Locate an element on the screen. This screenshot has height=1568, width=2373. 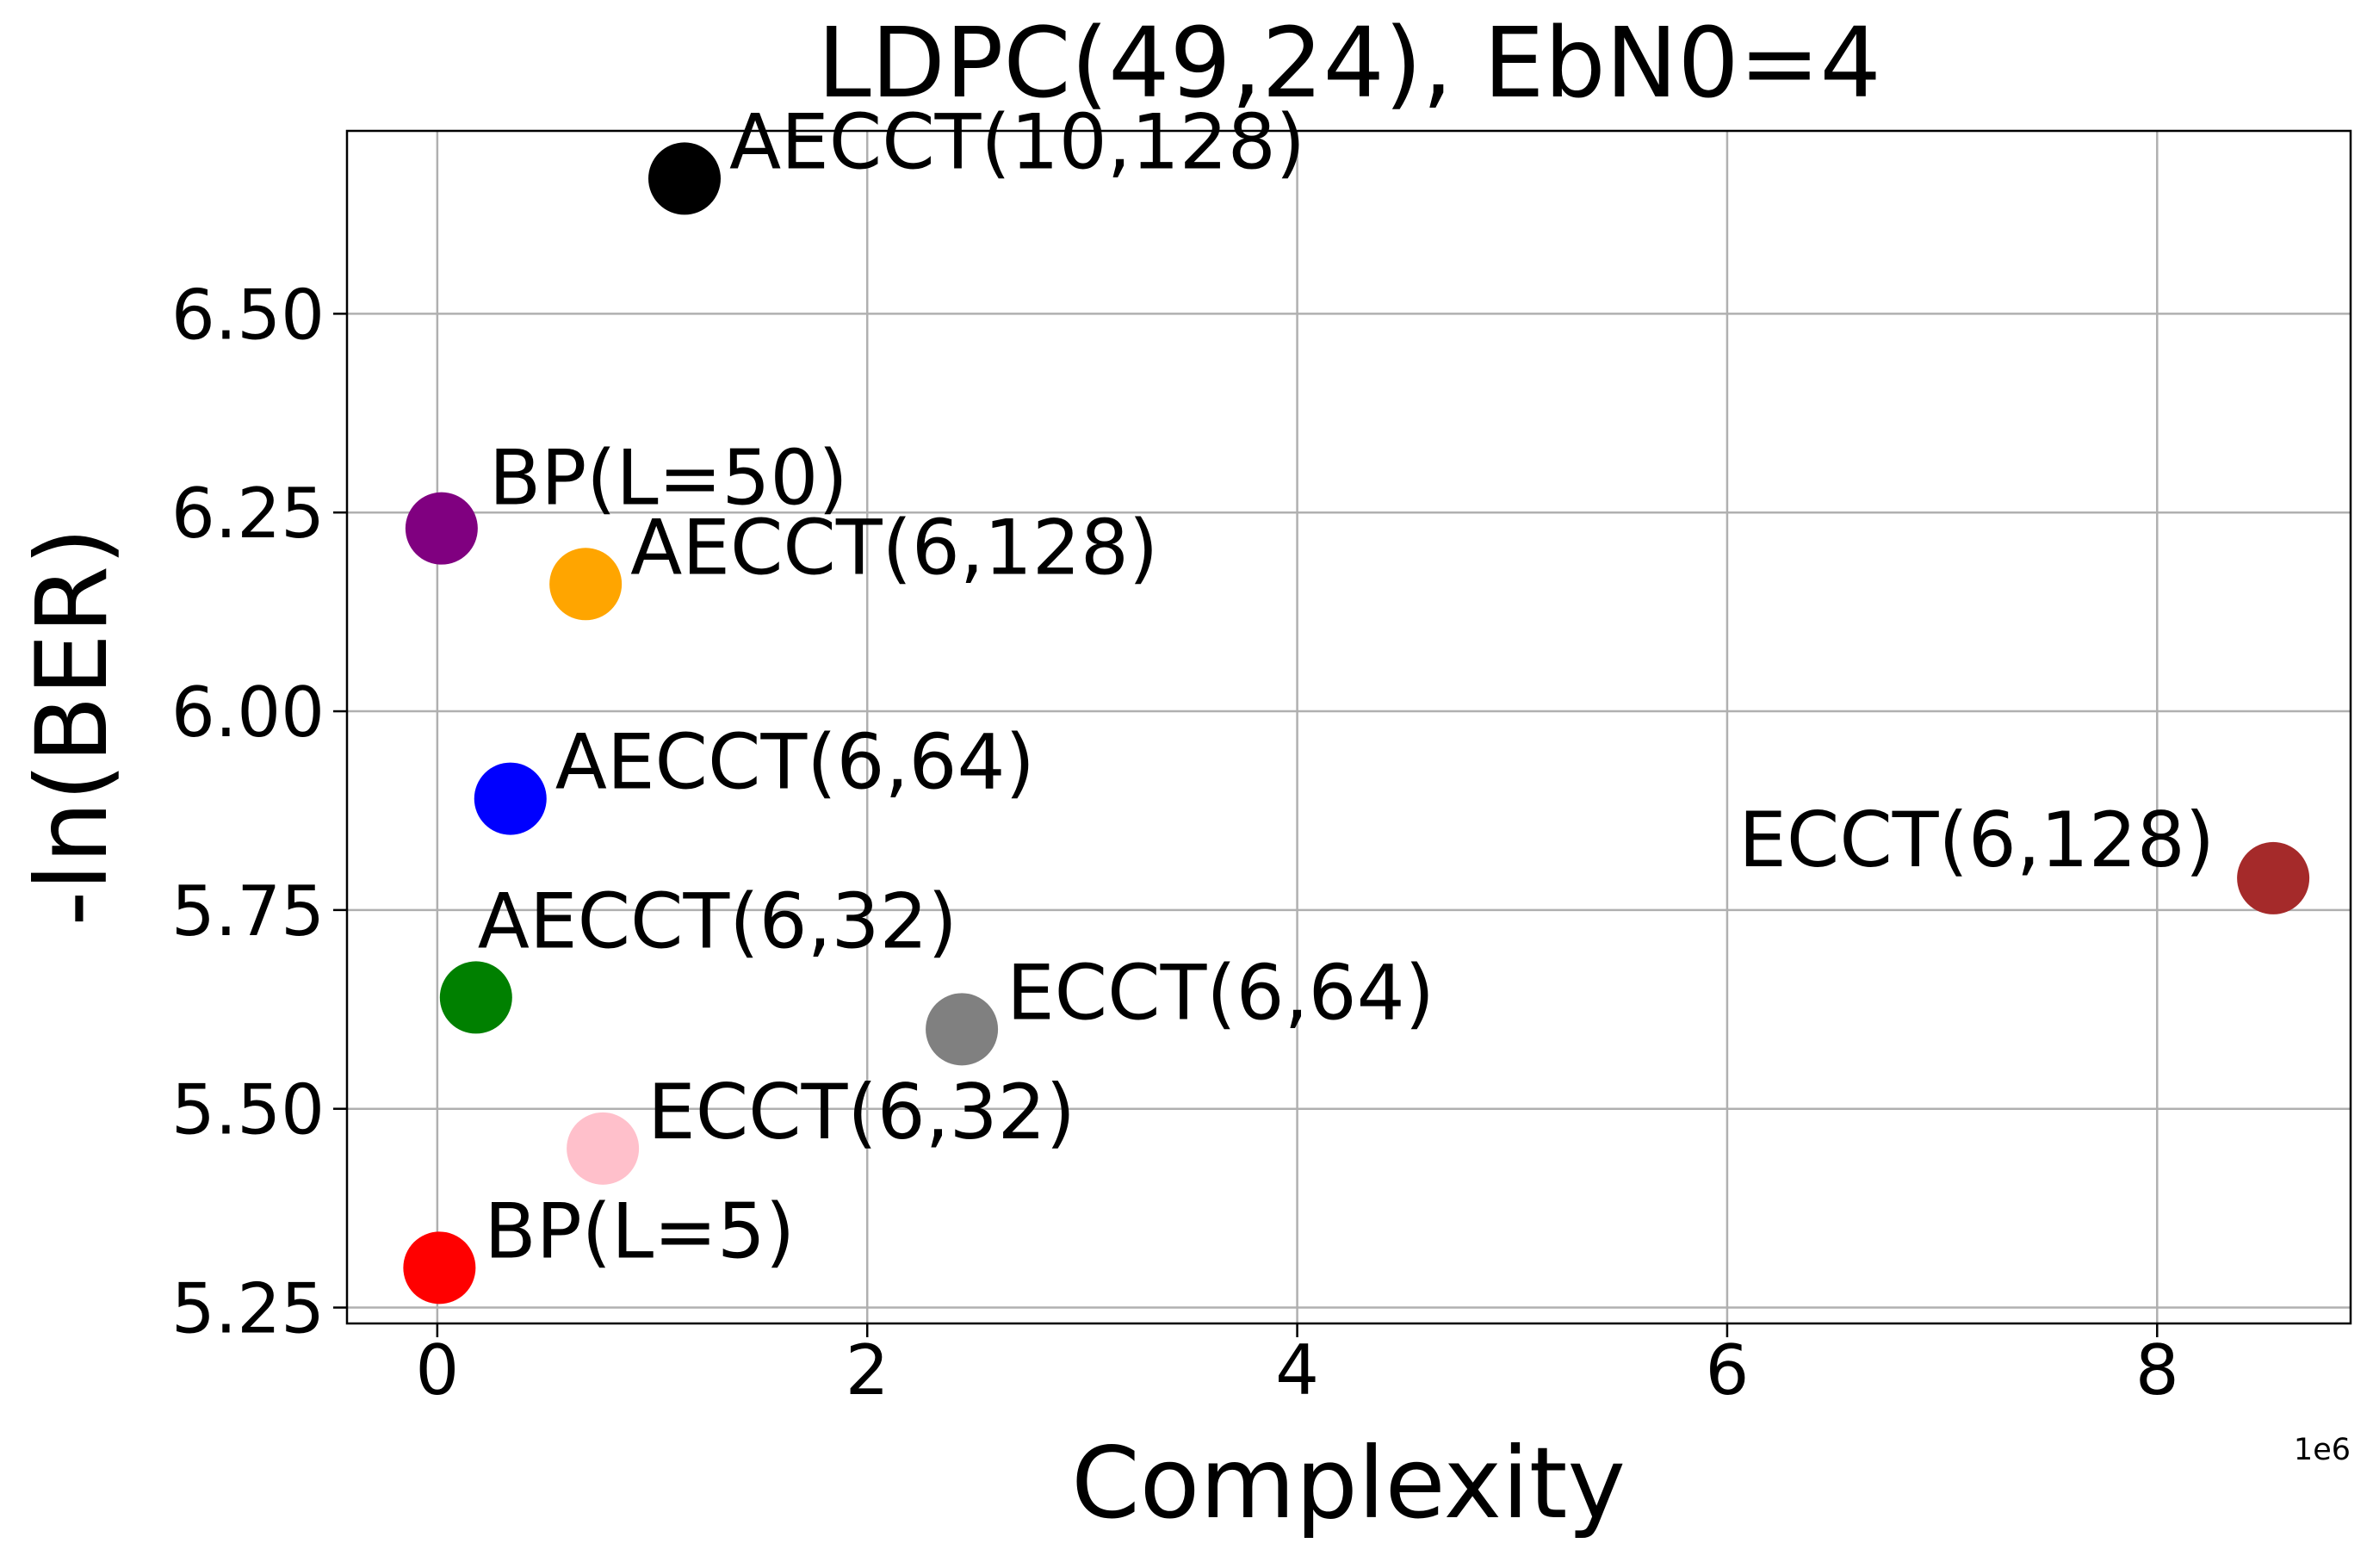
data-point-label: ECCT(6,64) is located at coordinates (1220, 992).